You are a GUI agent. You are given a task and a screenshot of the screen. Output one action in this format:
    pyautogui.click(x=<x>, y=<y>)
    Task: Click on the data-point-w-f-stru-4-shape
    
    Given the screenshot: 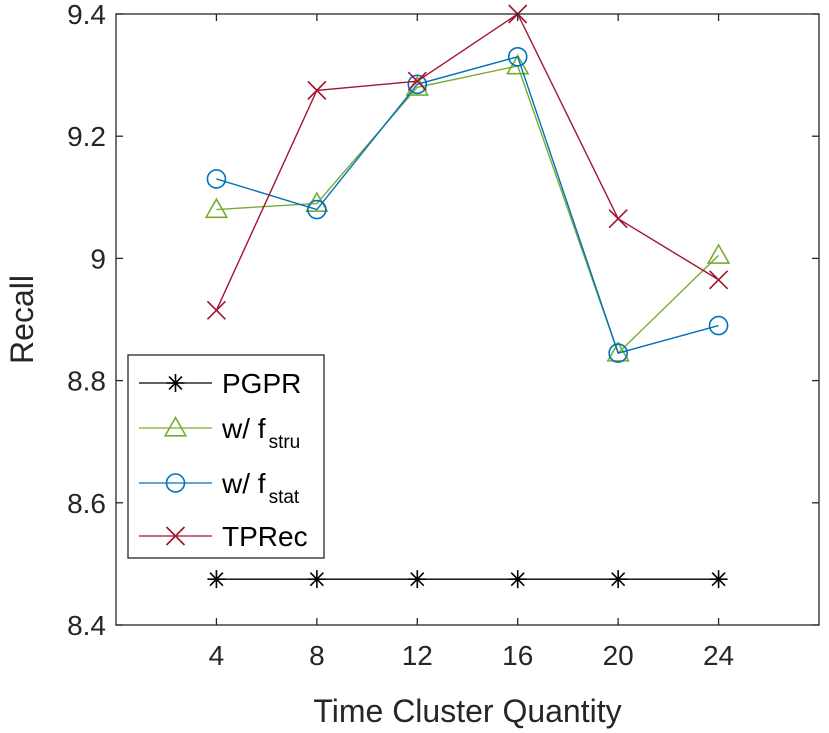 What is the action you would take?
    pyautogui.click(x=216, y=208)
    